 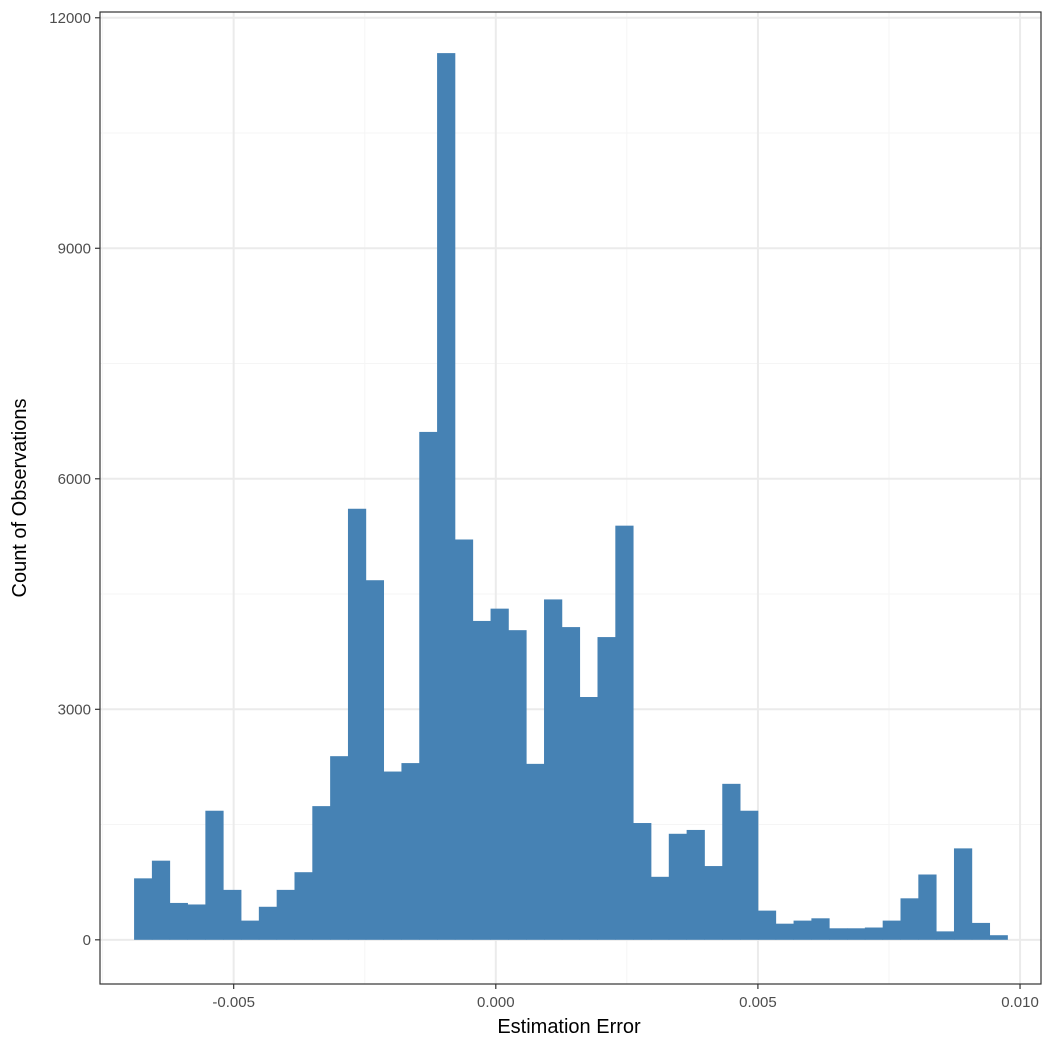 What do you see at coordinates (496, 1002) in the screenshot?
I see `x-tick-label: 0.000` at bounding box center [496, 1002].